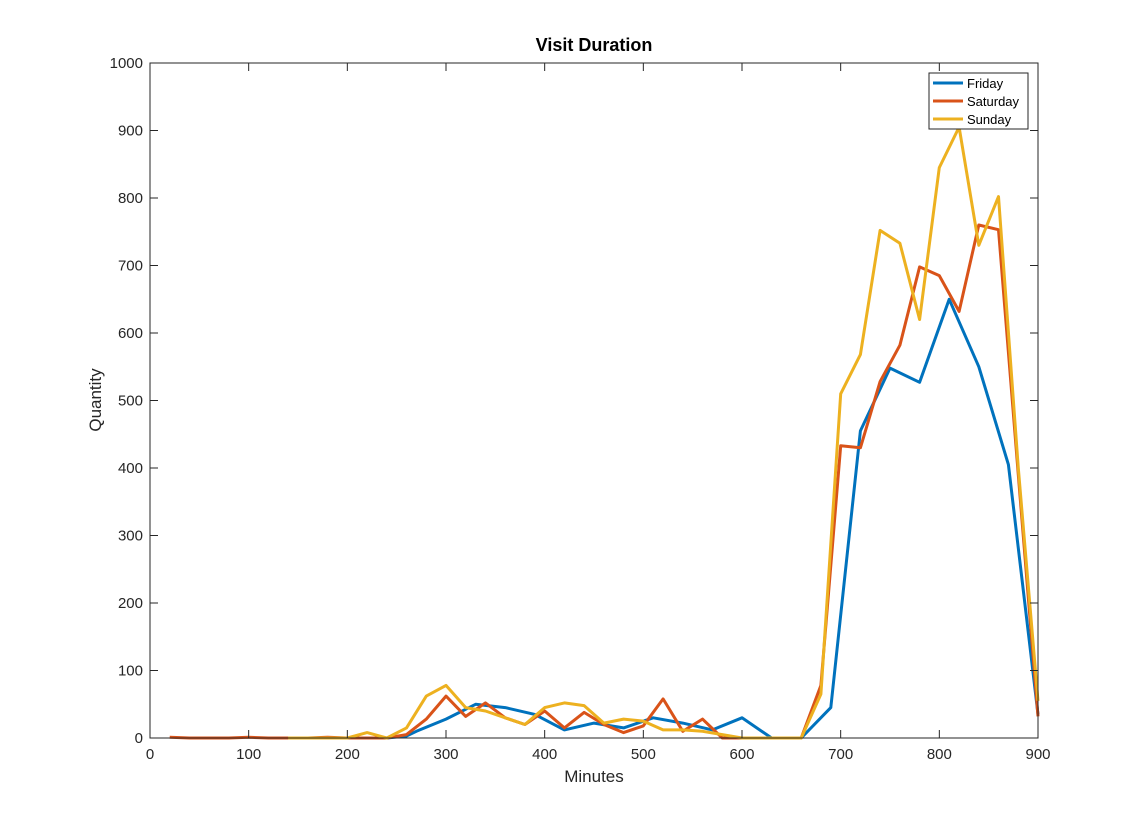 Image resolution: width=1147 pixels, height=834 pixels. Describe the element at coordinates (130, 603) in the screenshot. I see `y-tick-label: 200` at that location.